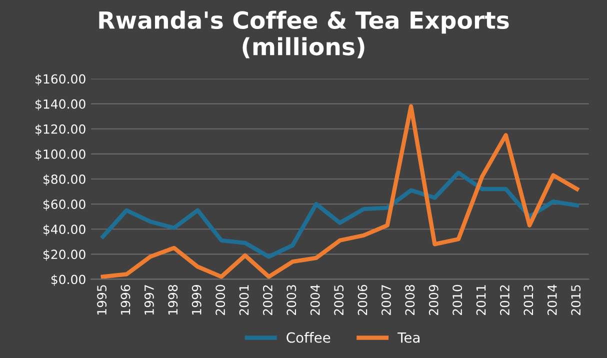 This screenshot has height=358, width=607. What do you see at coordinates (197, 299) in the screenshot?
I see `x-tick-label: 1999` at bounding box center [197, 299].